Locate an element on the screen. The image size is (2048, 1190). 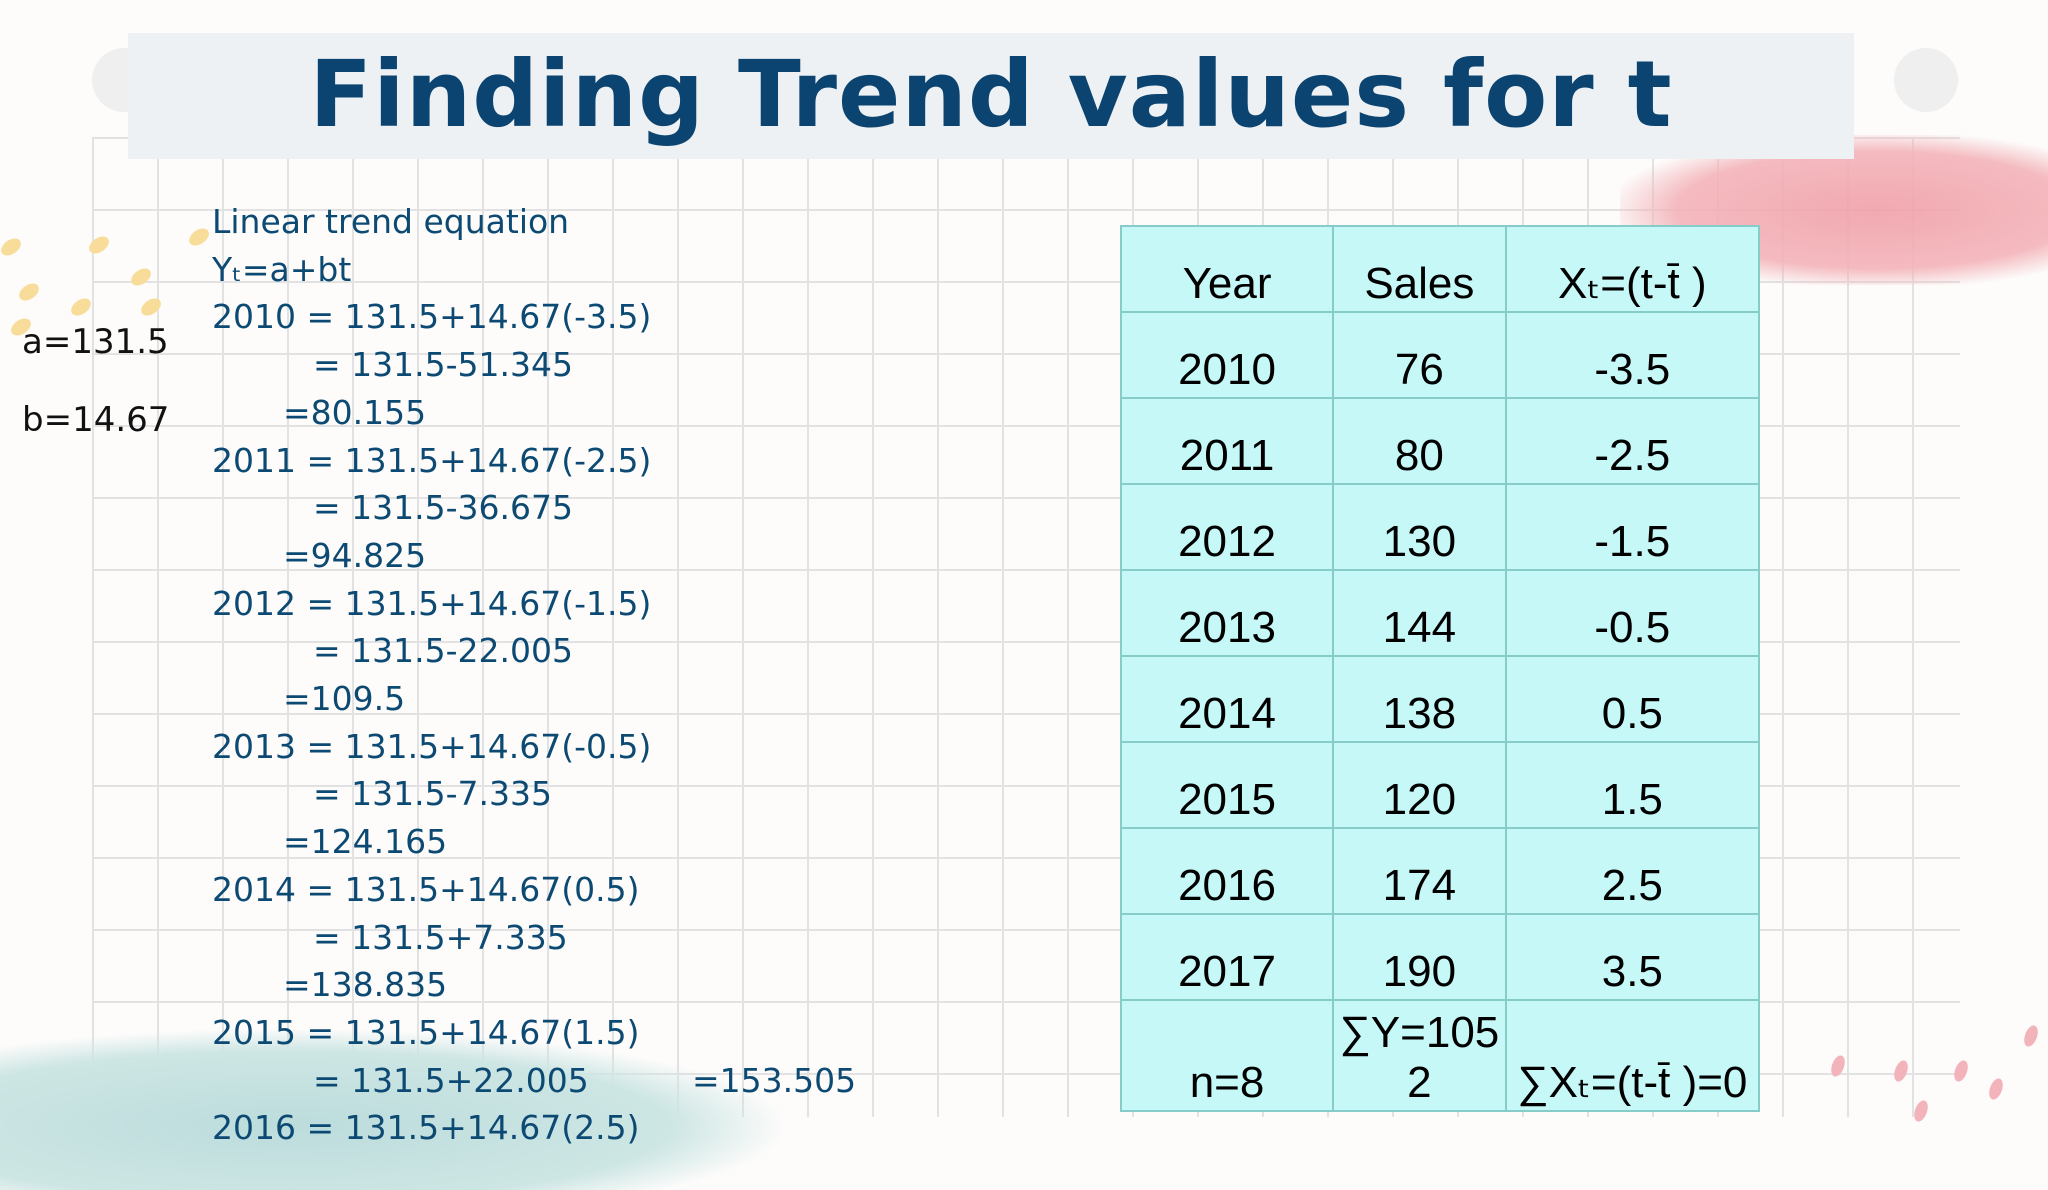
floating-result: =153.505 is located at coordinates (774, 1080).